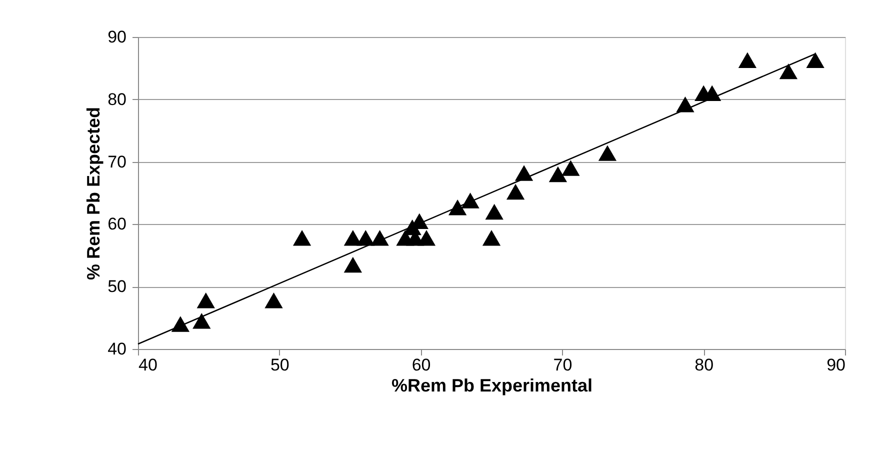 This screenshot has width=889, height=473. What do you see at coordinates (117, 99) in the screenshot?
I see `y-tick-label: 80` at bounding box center [117, 99].